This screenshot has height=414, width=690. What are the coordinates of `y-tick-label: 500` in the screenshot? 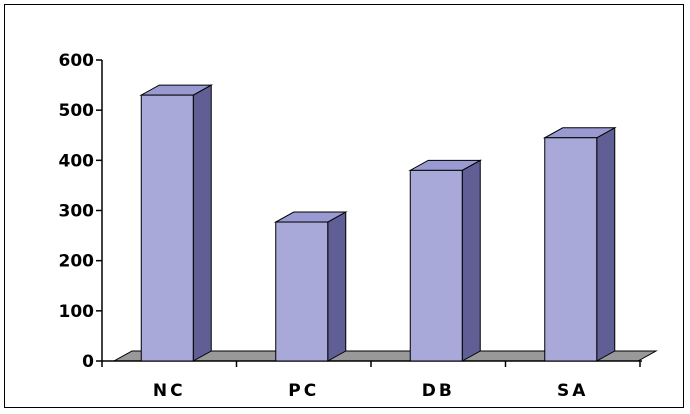 It's located at (77, 111).